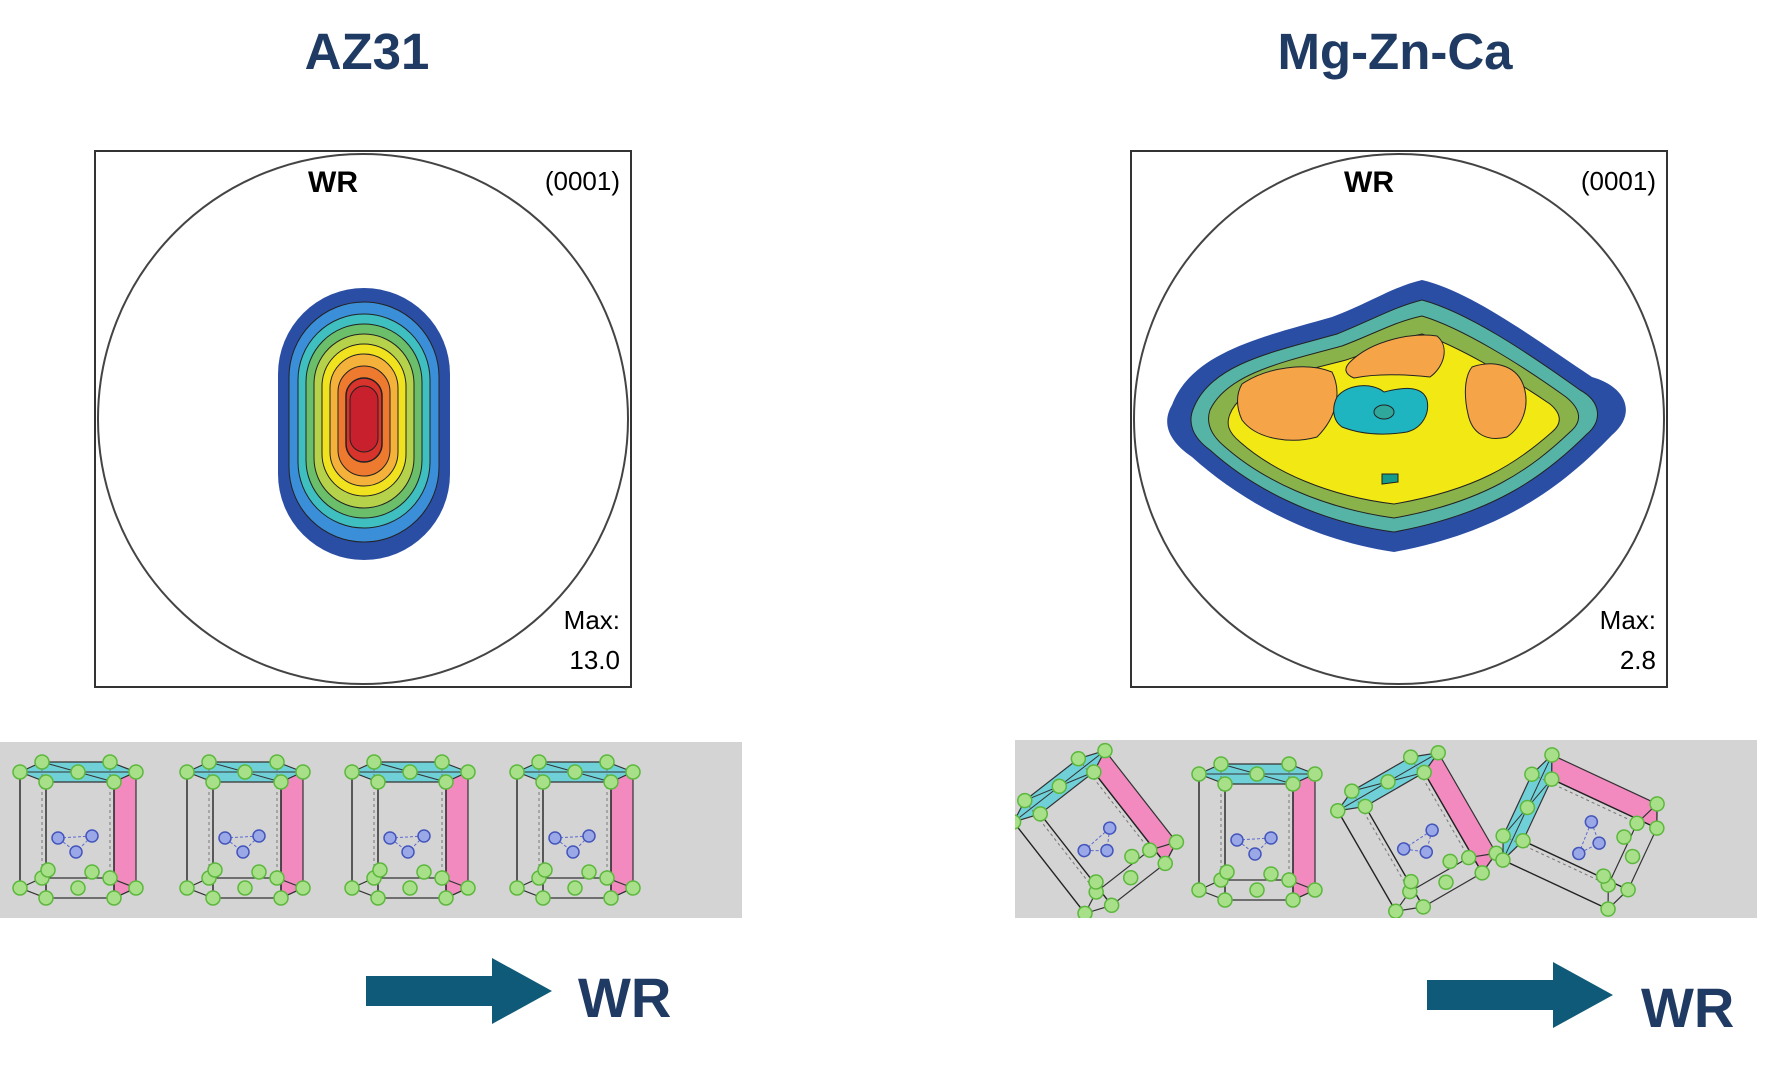  I want to click on pole-figure-az31-plot, so click(363, 419).